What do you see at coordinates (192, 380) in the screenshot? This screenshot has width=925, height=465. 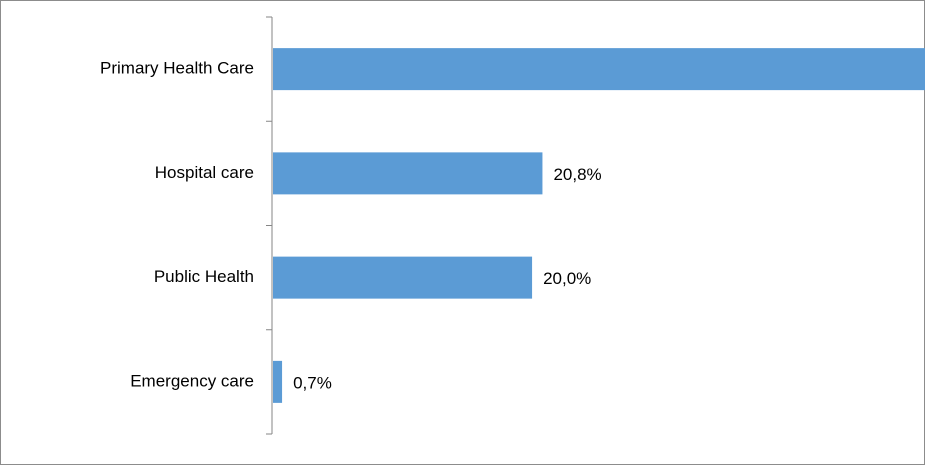 I see `category-label: Emergency care` at bounding box center [192, 380].